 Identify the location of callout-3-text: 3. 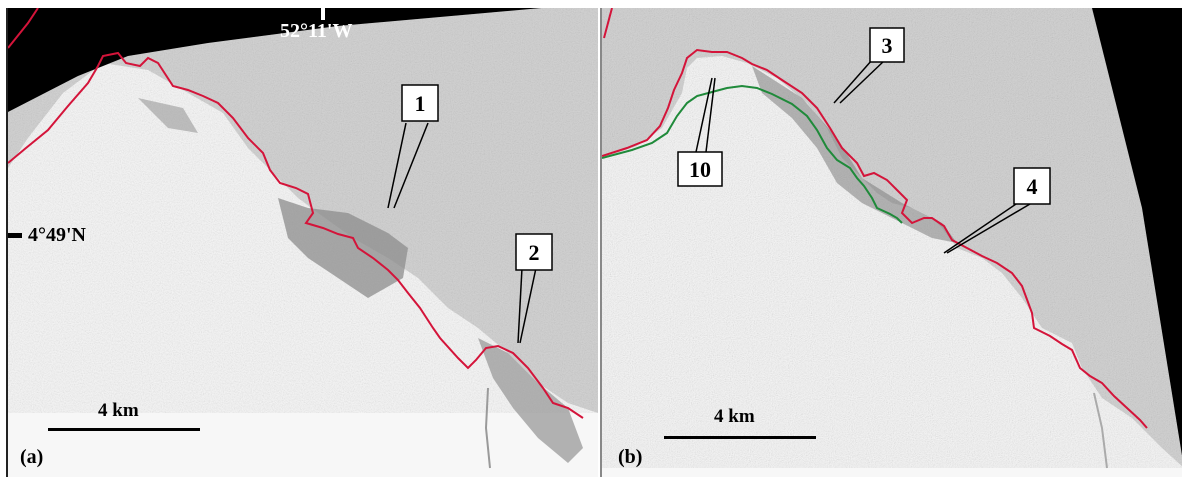
(887, 45).